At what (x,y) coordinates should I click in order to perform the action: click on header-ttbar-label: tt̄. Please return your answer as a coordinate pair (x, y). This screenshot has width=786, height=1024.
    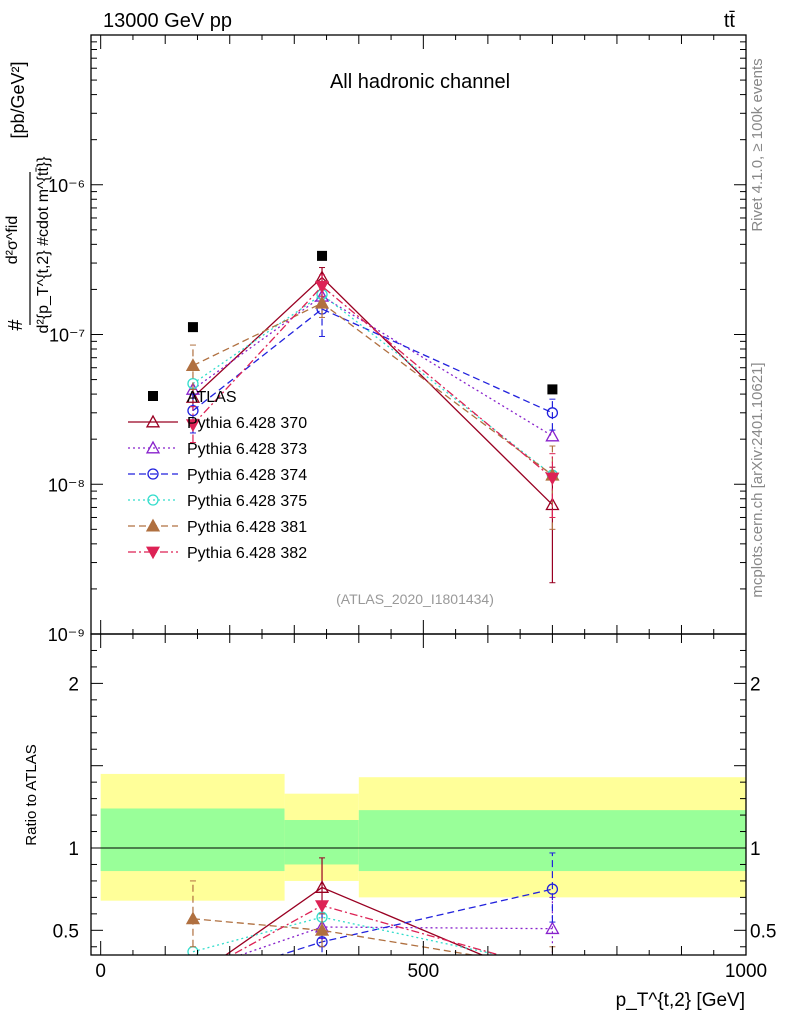
    Looking at the image, I should click on (730, 21).